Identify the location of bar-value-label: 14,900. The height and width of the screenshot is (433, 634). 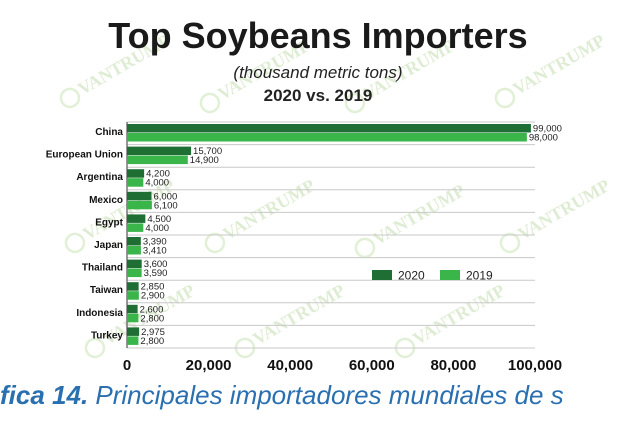
(204, 160).